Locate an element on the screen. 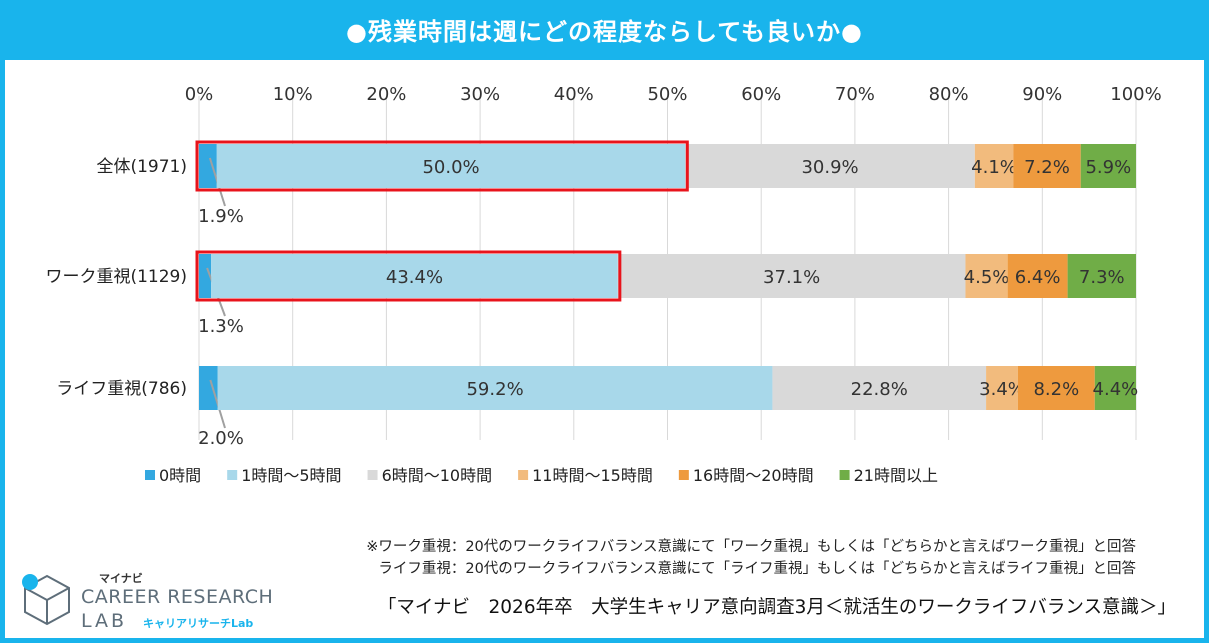  data-label: 8.2% is located at coordinates (1056, 389).